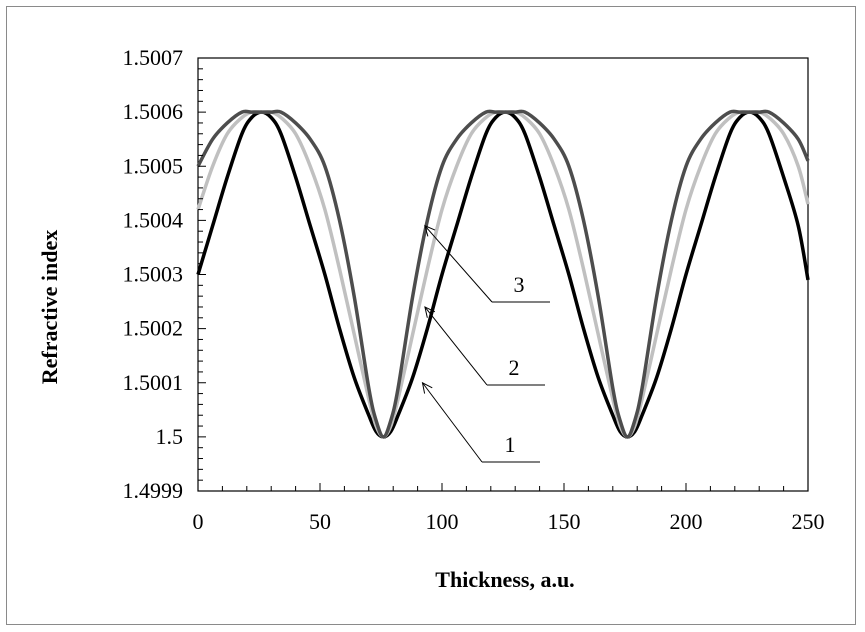 The image size is (865, 632). I want to click on y-tick-label: 1.5002, so click(153, 328).